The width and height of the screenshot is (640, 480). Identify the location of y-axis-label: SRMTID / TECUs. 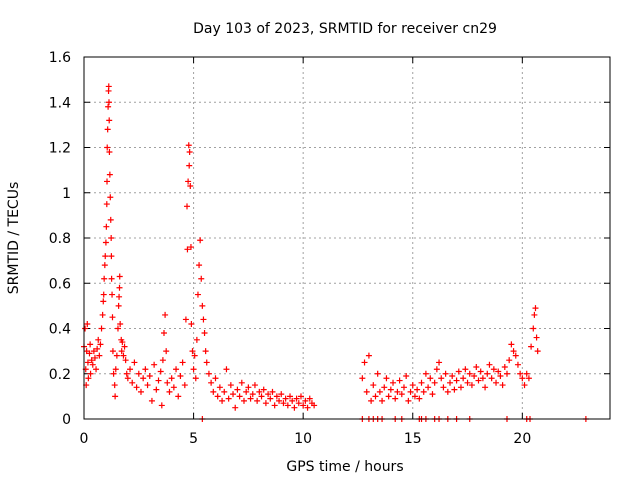
(14, 238).